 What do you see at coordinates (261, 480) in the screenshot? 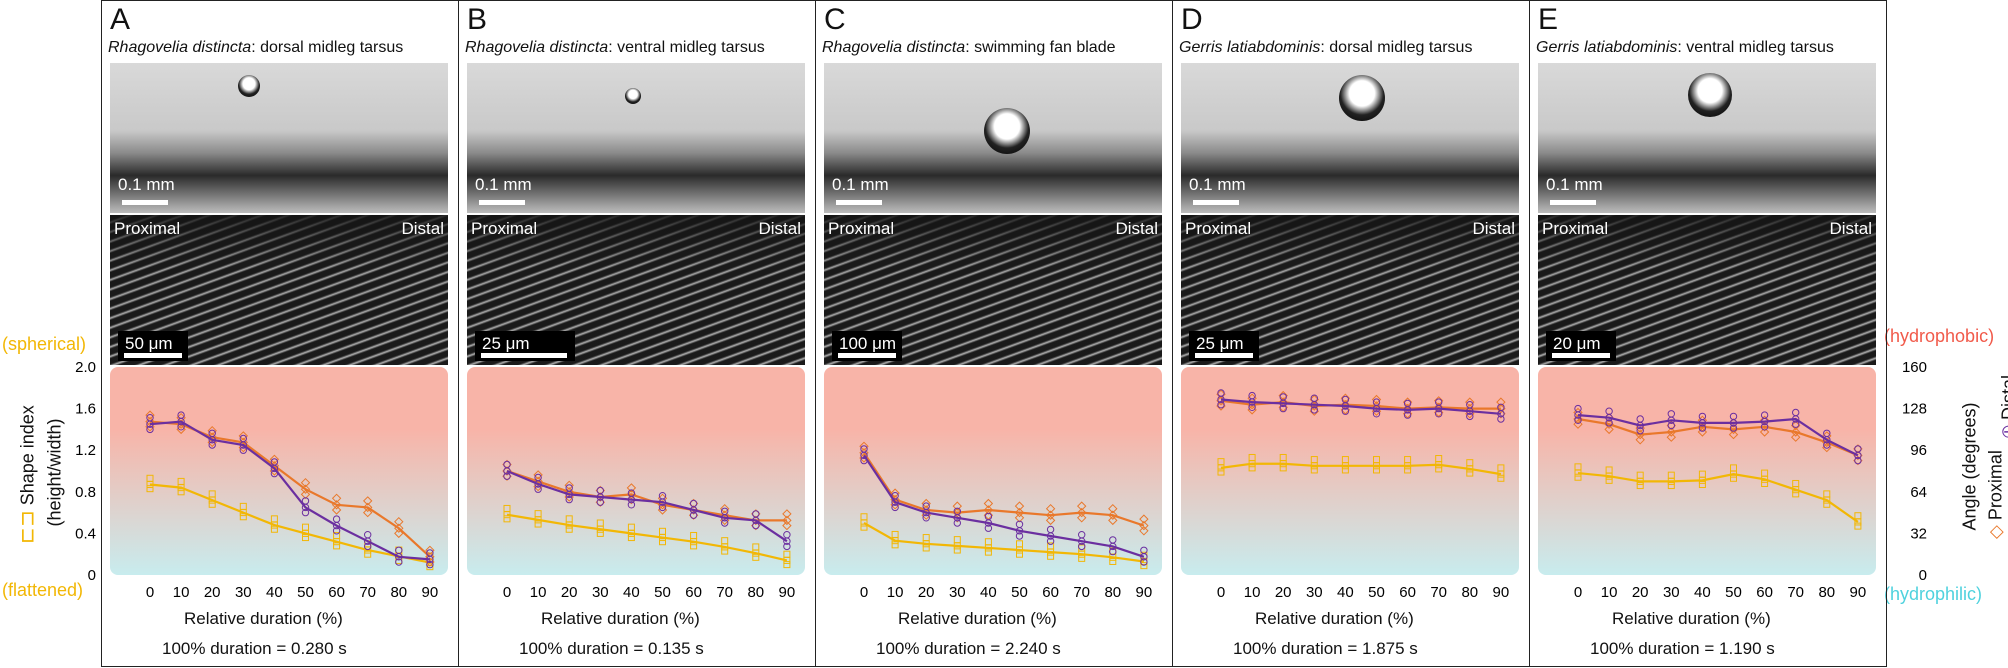
I see `plot-svg: 0 10 20 30 40 50 60 70 80 90 2.0 1.6 1.2 0.8 0.4 0` at bounding box center [261, 480].